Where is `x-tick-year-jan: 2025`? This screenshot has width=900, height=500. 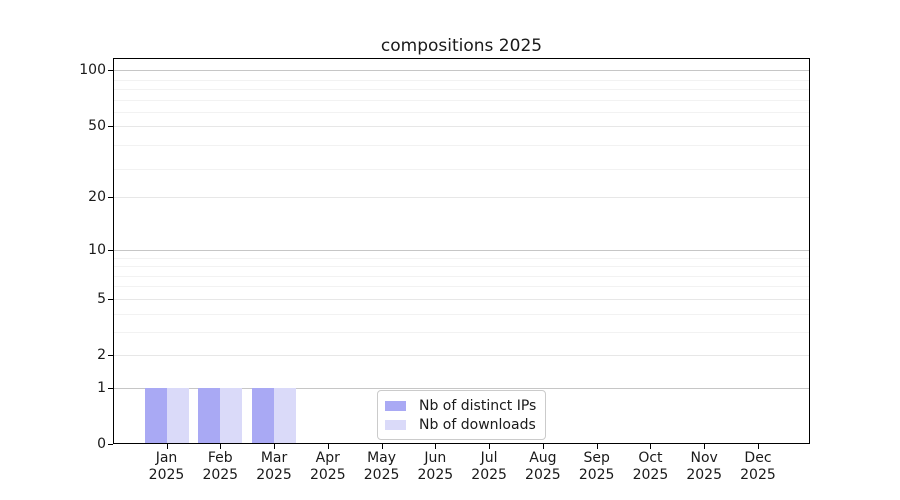
x-tick-year-jan: 2025 is located at coordinates (166, 475).